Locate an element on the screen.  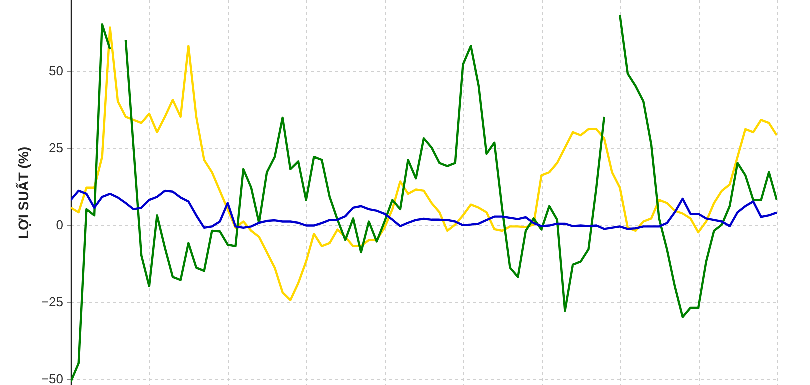
y-tick-label: 50 is located at coordinates (56, 70).